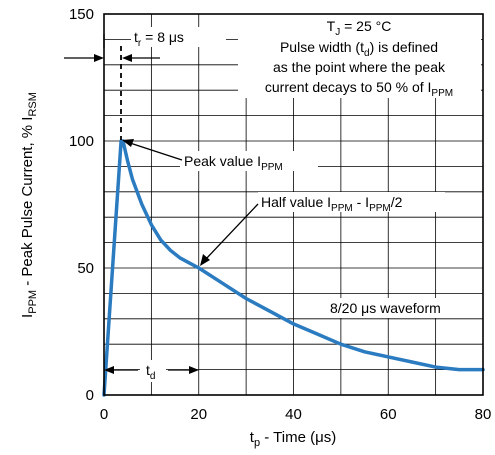  Describe the element at coordinates (159, 39) in the screenshot. I see `tr-label: tr = 8 μs` at that location.